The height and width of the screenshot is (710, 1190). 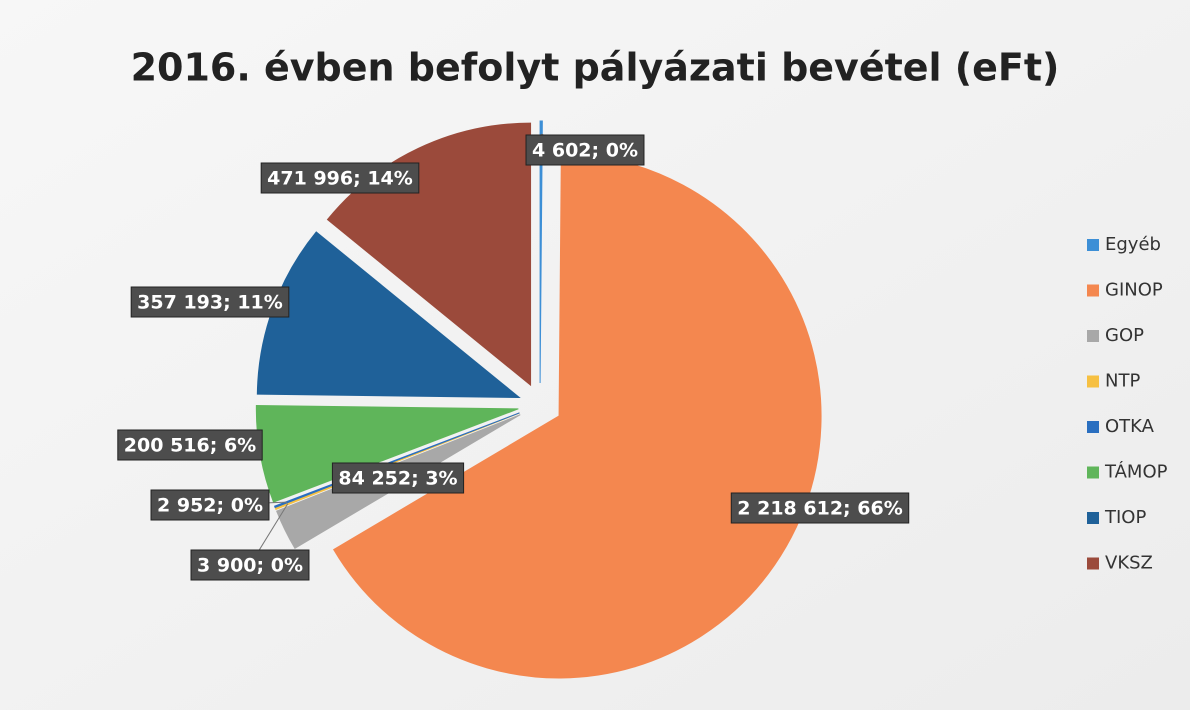 I want to click on data-label: 2 218 612; 66%, so click(x=819, y=509).